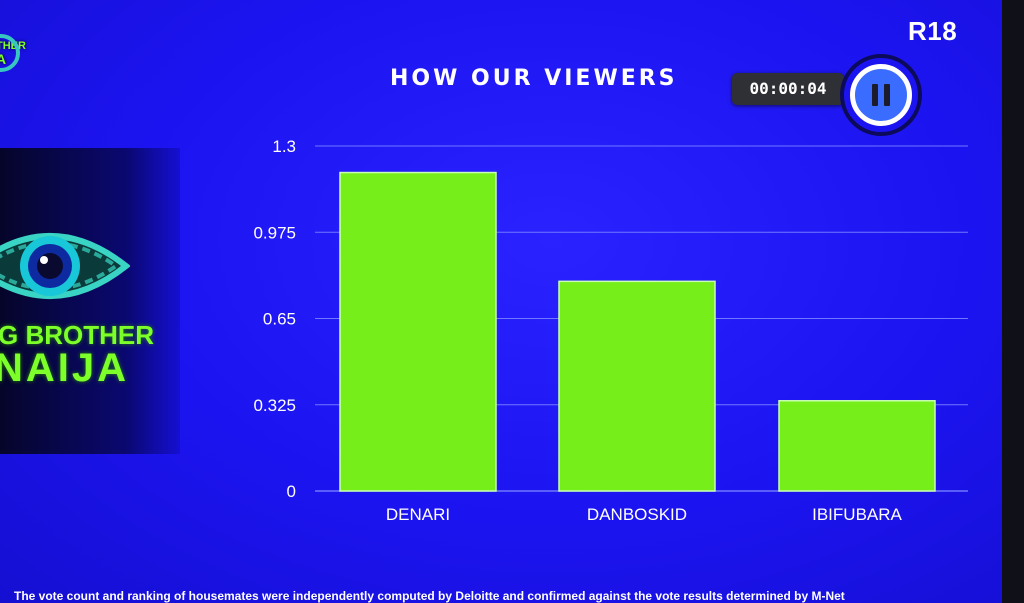  What do you see at coordinates (418, 331) in the screenshot?
I see `bar-denari` at bounding box center [418, 331].